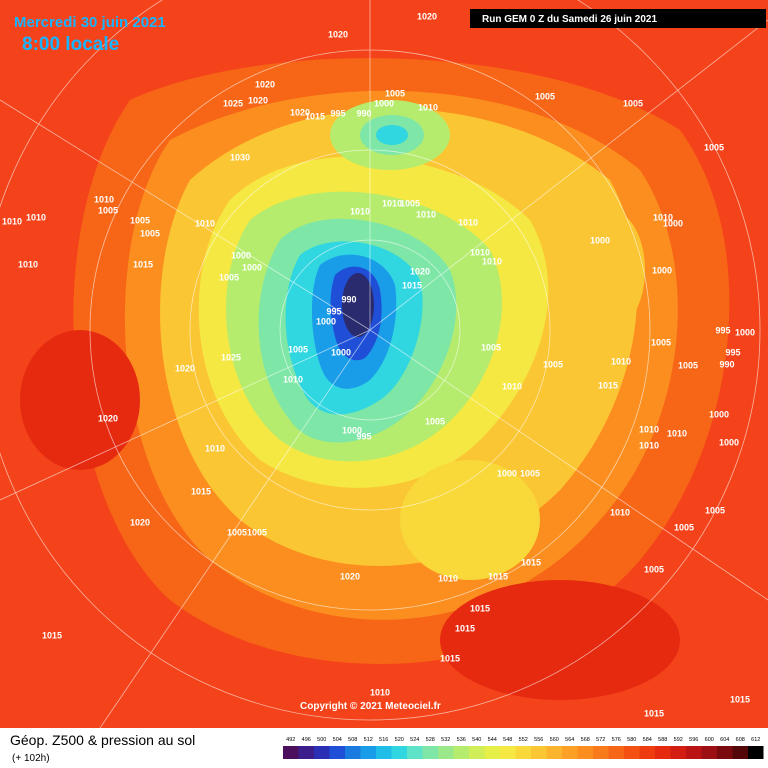 This screenshot has width=768, height=768. I want to click on scale-label: 552, so click(523, 740).